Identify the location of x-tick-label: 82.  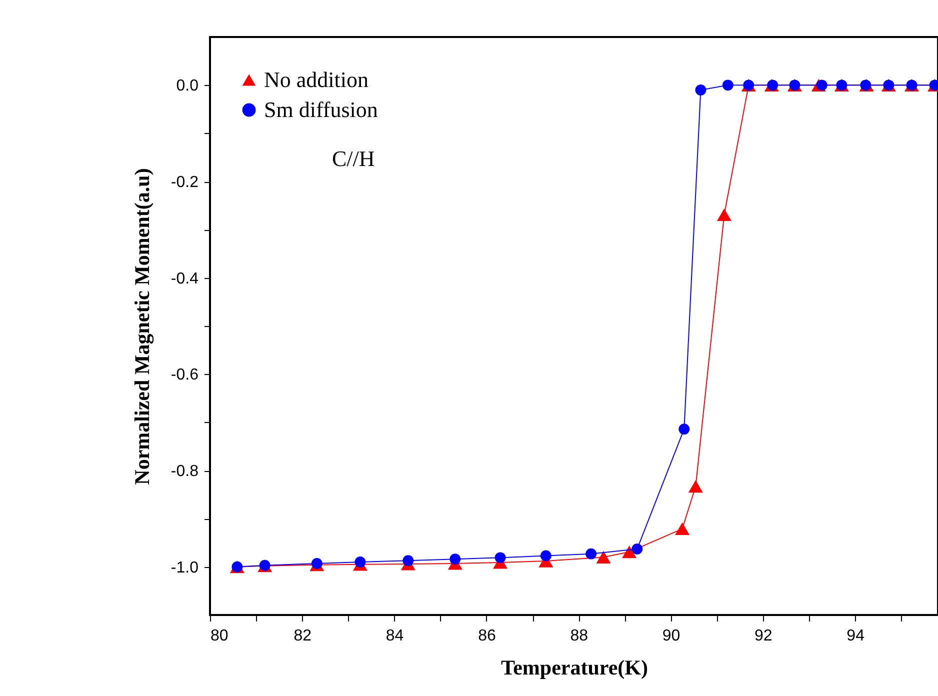
(303, 636).